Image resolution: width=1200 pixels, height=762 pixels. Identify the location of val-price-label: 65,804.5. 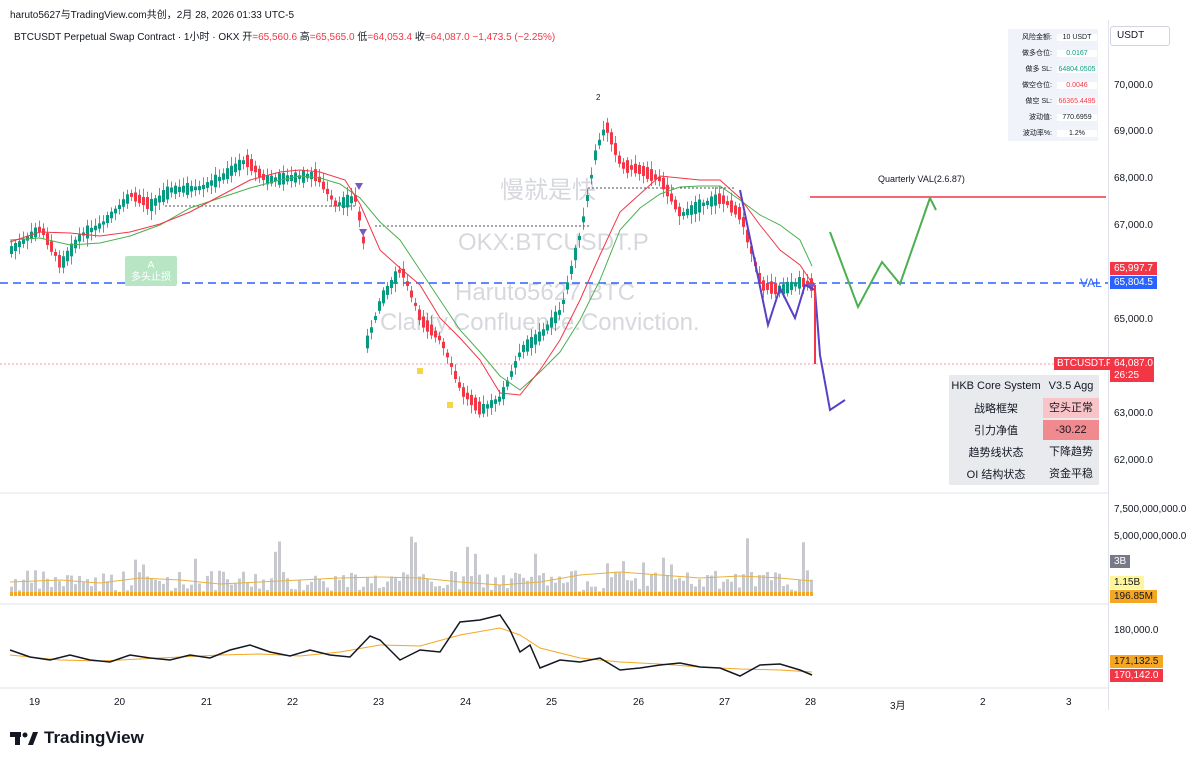
(1133, 282).